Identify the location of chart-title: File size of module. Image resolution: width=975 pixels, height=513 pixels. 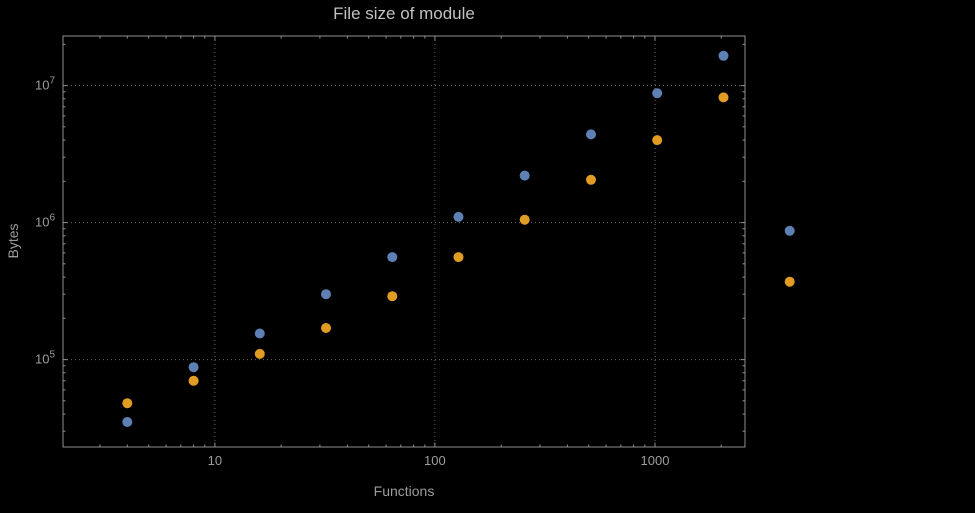
(404, 13).